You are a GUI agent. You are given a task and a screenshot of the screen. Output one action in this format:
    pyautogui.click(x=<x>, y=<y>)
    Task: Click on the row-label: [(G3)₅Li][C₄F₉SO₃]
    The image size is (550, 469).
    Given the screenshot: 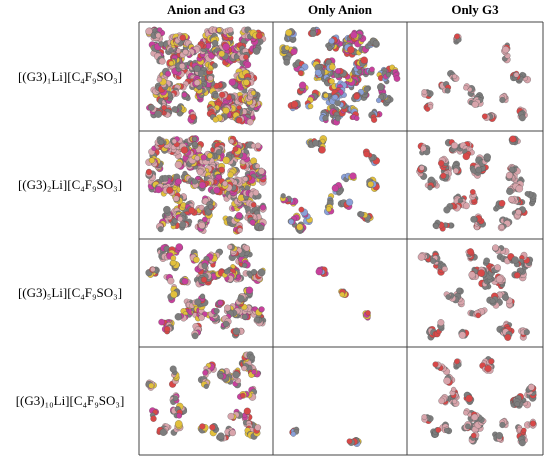 What is the action you would take?
    pyautogui.click(x=70, y=292)
    